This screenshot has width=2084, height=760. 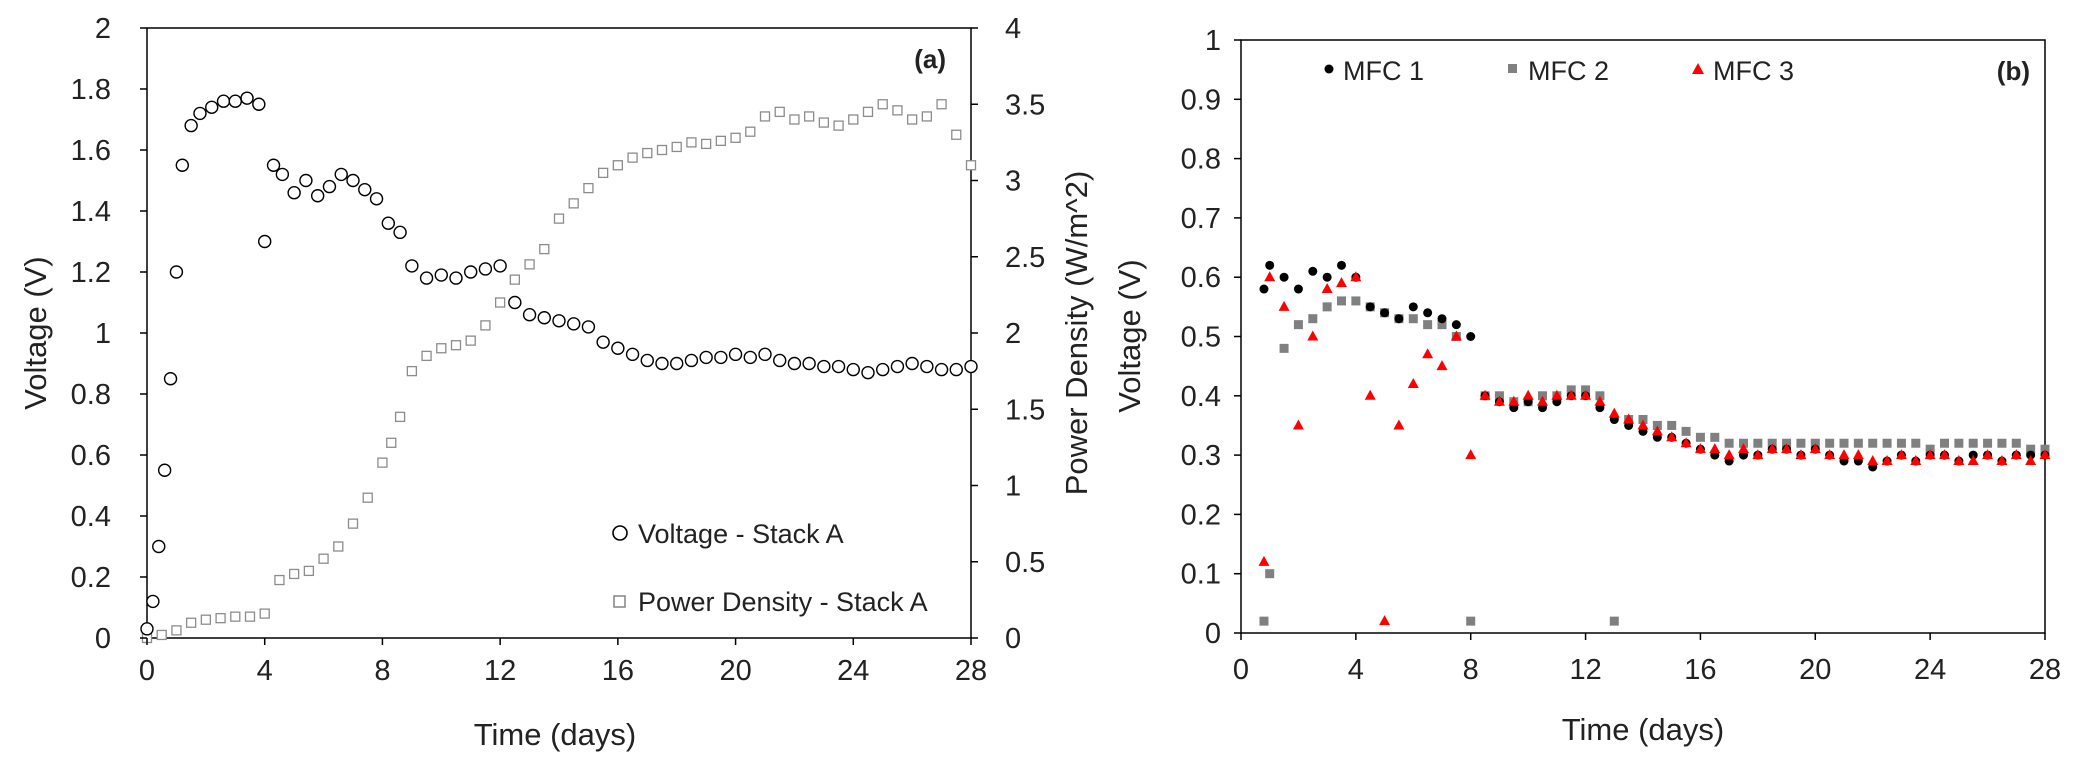 What do you see at coordinates (109, 334) in the screenshot?
I see `panel-a-y-ticks: 0 0.2 0.4 0.6 0.8 1 1.2 1.4 1.6 1.8 2` at bounding box center [109, 334].